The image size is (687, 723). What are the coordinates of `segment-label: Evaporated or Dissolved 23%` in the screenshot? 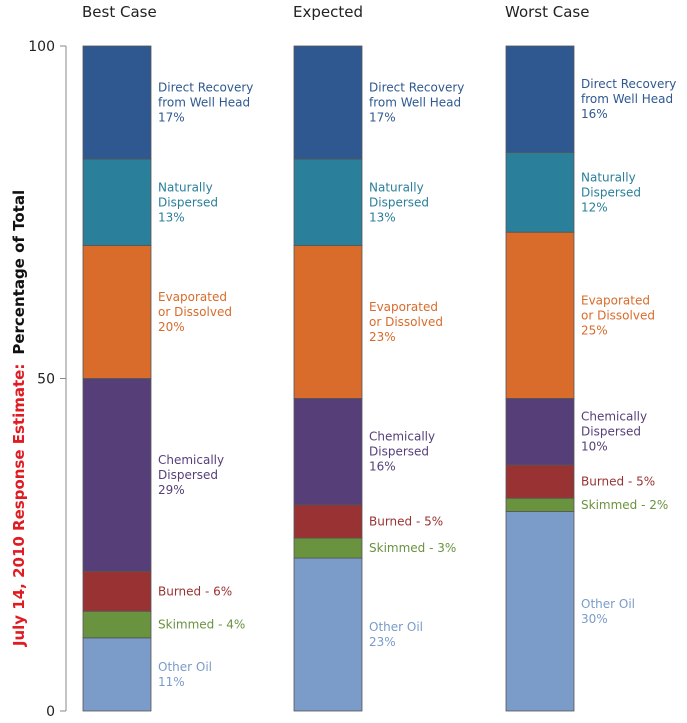 It's located at (406, 322).